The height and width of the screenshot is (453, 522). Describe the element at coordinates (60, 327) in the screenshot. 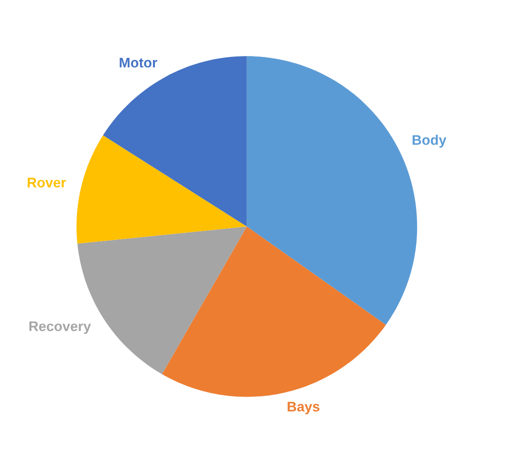

I see `slice-label: Recovery` at that location.